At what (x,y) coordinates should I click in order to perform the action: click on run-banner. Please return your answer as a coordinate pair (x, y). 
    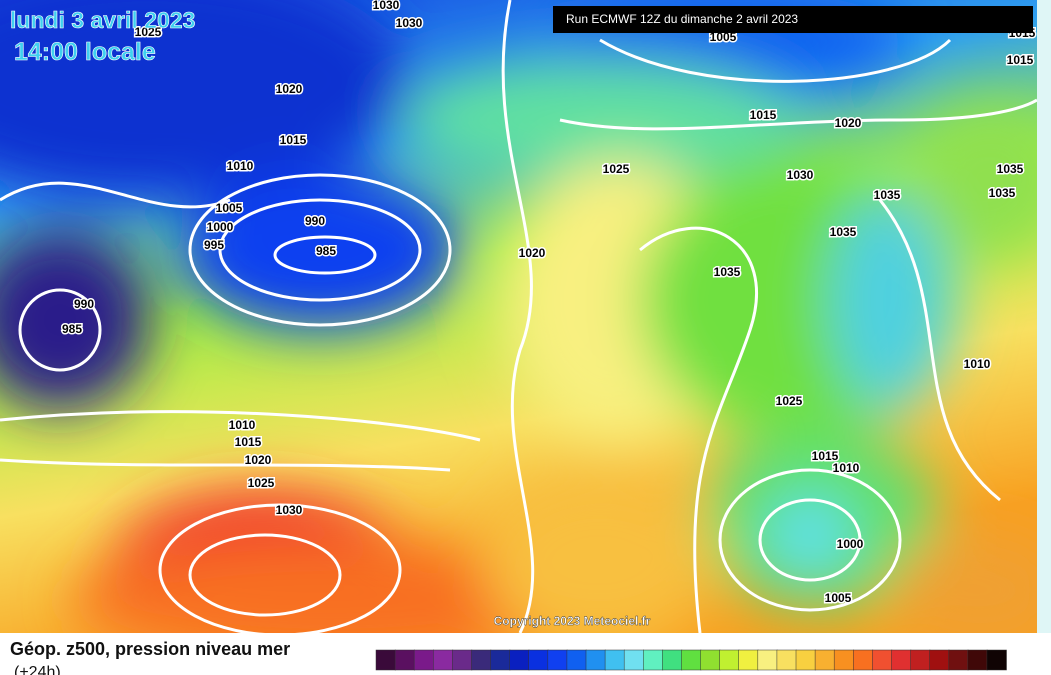
    Looking at the image, I should click on (793, 19).